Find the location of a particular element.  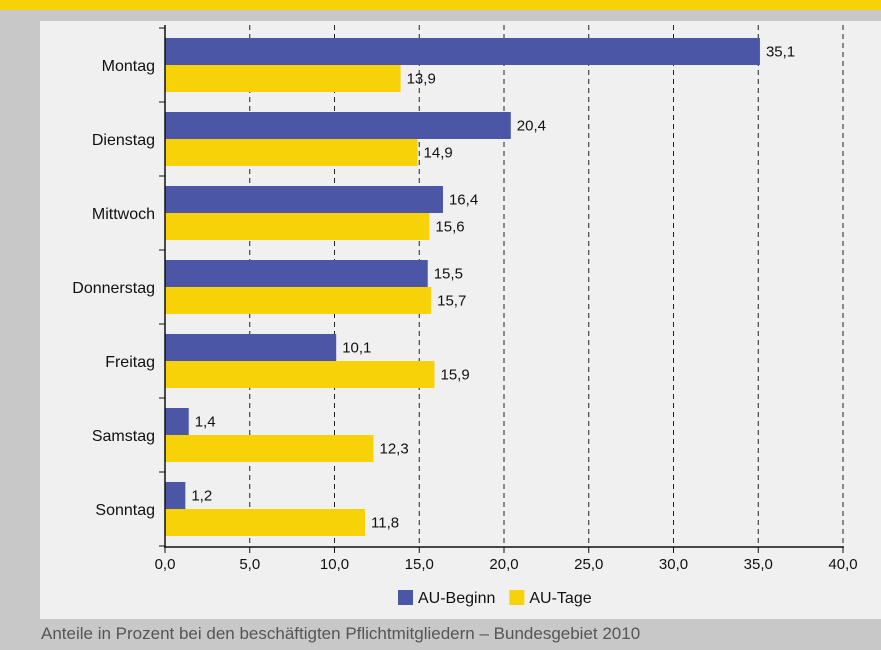

bar-au-tage-dienstag is located at coordinates (291, 152).